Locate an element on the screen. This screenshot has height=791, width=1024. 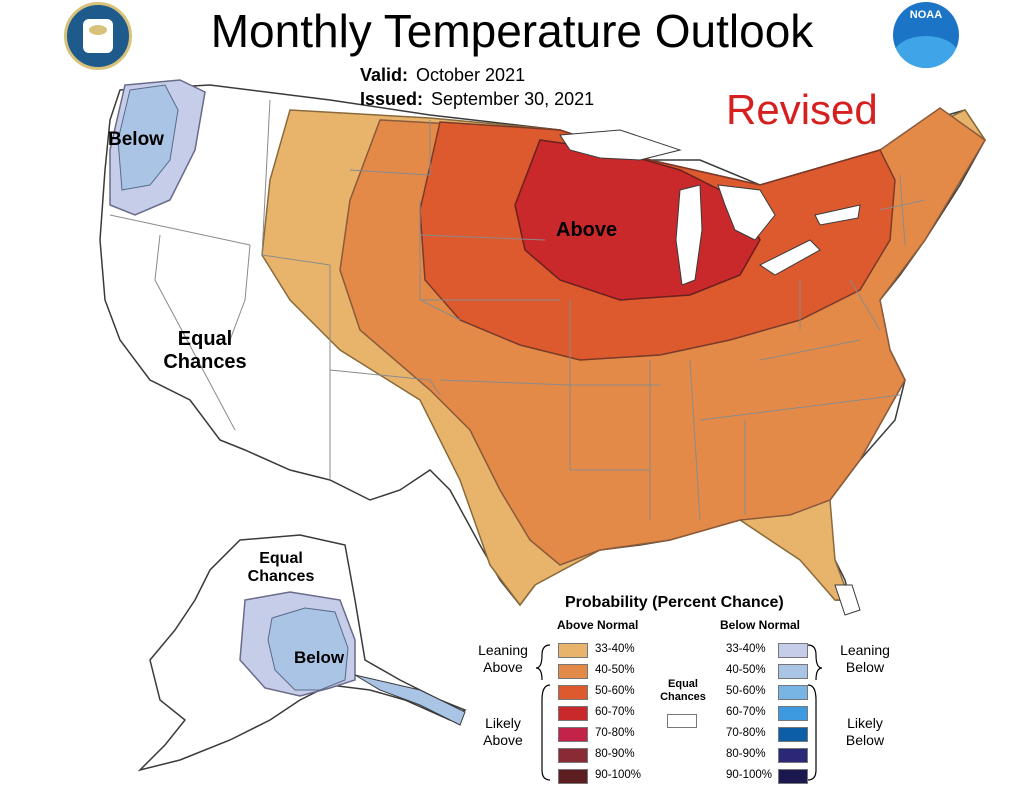
lake-ontario is located at coordinates (837, 215).